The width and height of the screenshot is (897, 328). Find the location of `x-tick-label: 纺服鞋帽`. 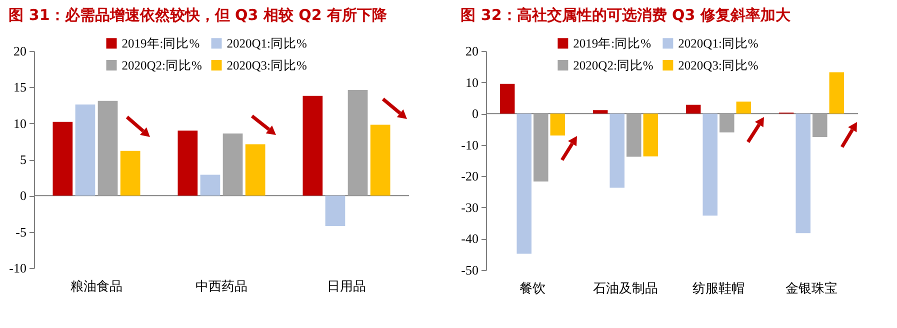

x-tick-label: 纺服鞋帽 is located at coordinates (718, 288).